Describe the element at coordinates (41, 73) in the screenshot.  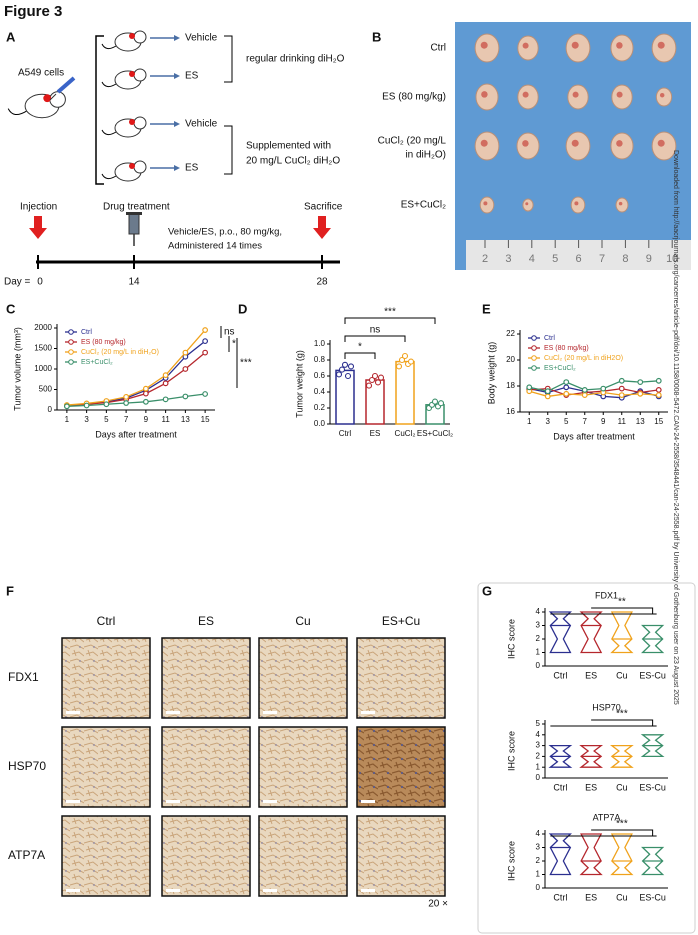
I see `cell-line: A549 cells` at that location.